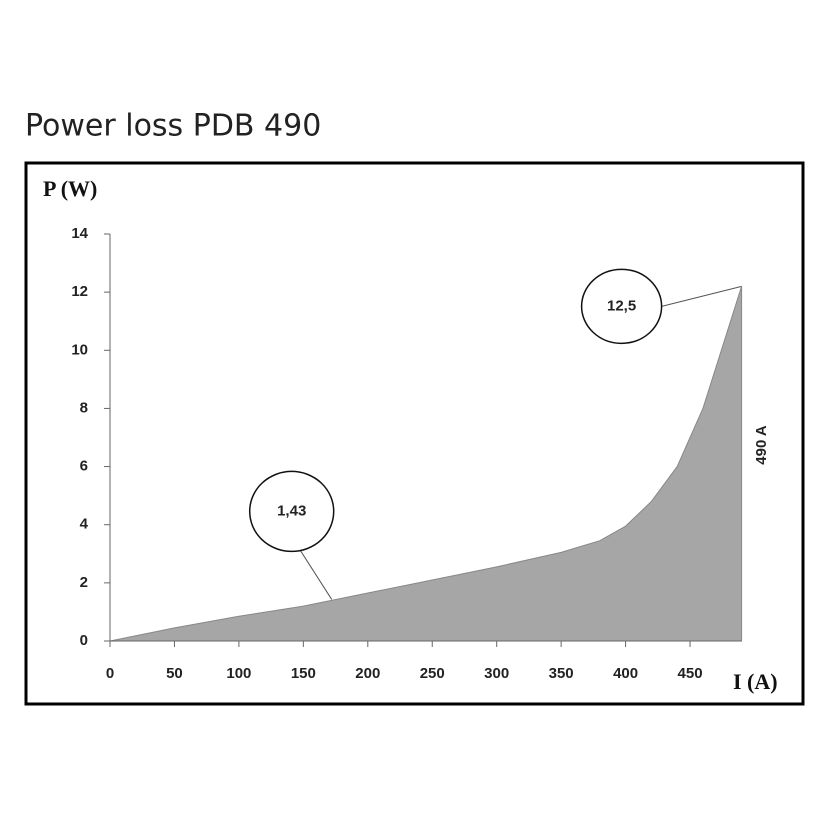 This screenshot has height=834, width=830. Describe the element at coordinates (238, 673) in the screenshot. I see `x-tick-label: 100` at that location.